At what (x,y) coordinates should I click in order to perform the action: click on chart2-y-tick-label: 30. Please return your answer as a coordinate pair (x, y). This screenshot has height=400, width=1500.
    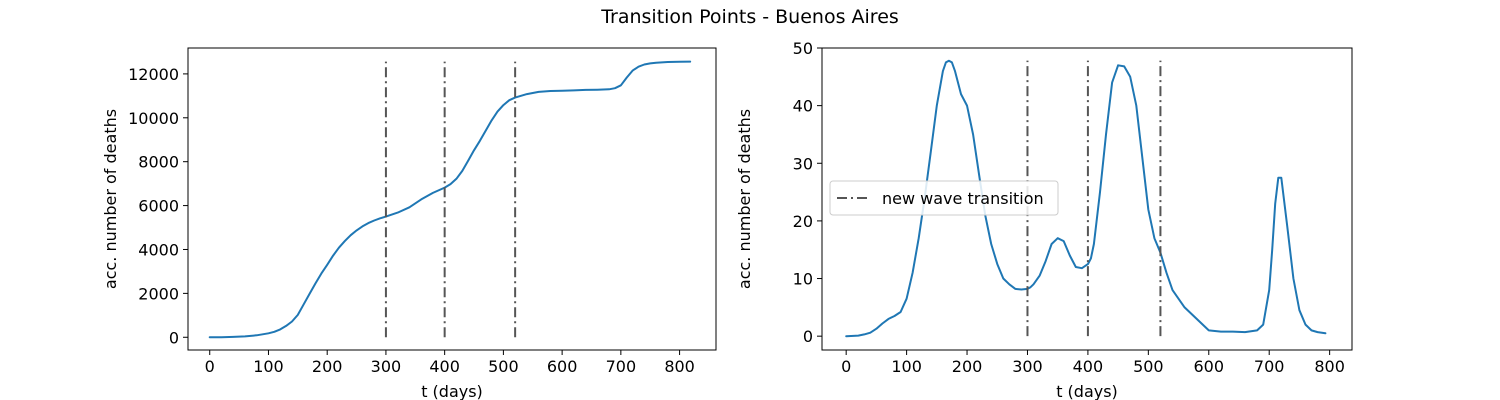
    Looking at the image, I should click on (803, 163).